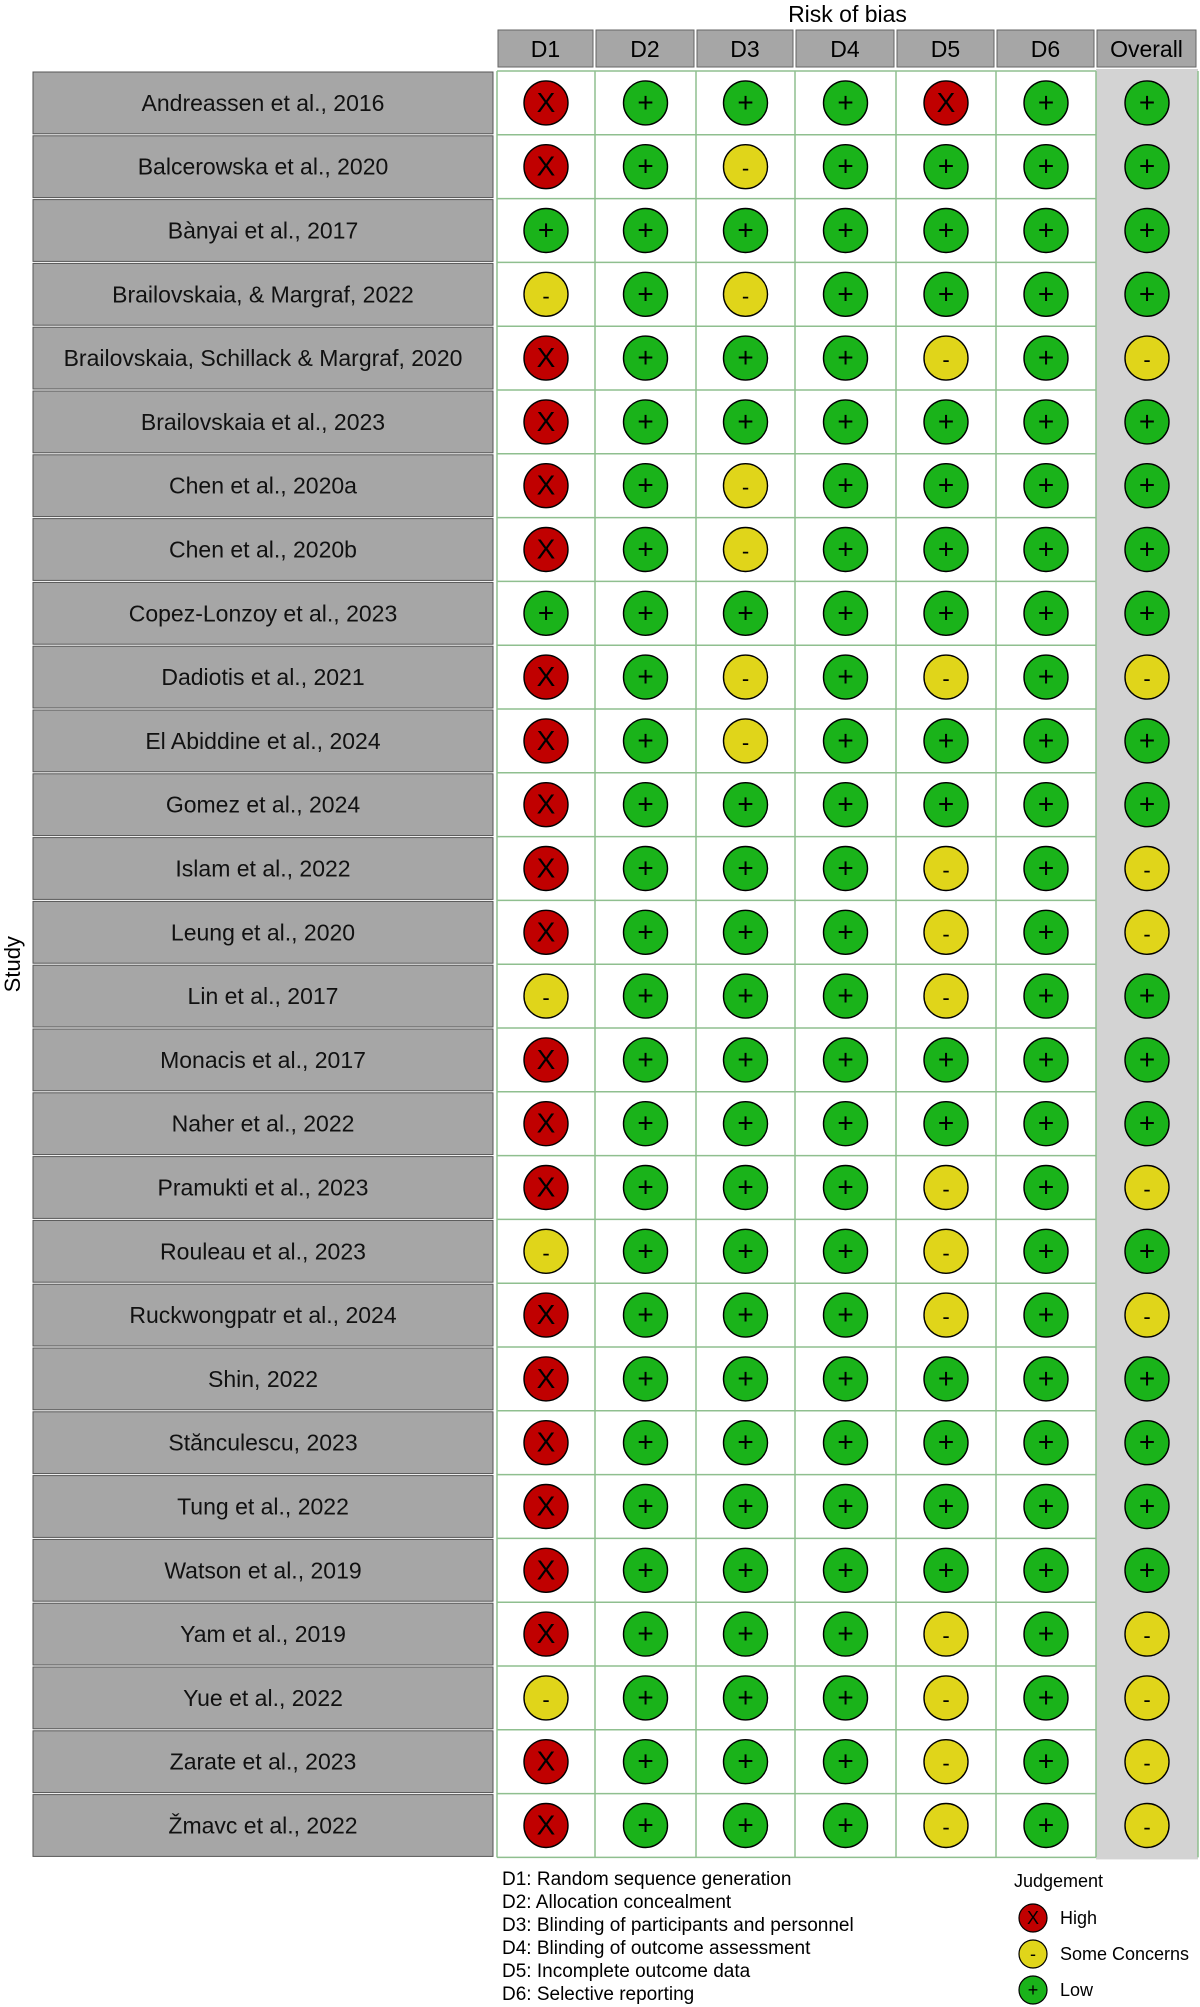 This screenshot has width=1200, height=2007. I want to click on study-label: Rouleau et al., 2023, so click(263, 1251).